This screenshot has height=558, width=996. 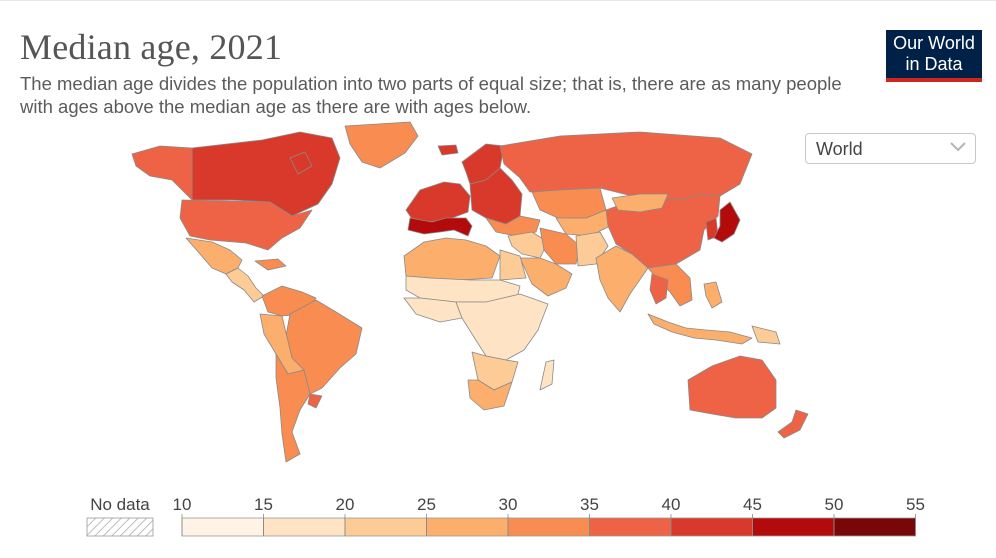 What do you see at coordinates (640, 203) in the screenshot?
I see `region-mongolia` at bounding box center [640, 203].